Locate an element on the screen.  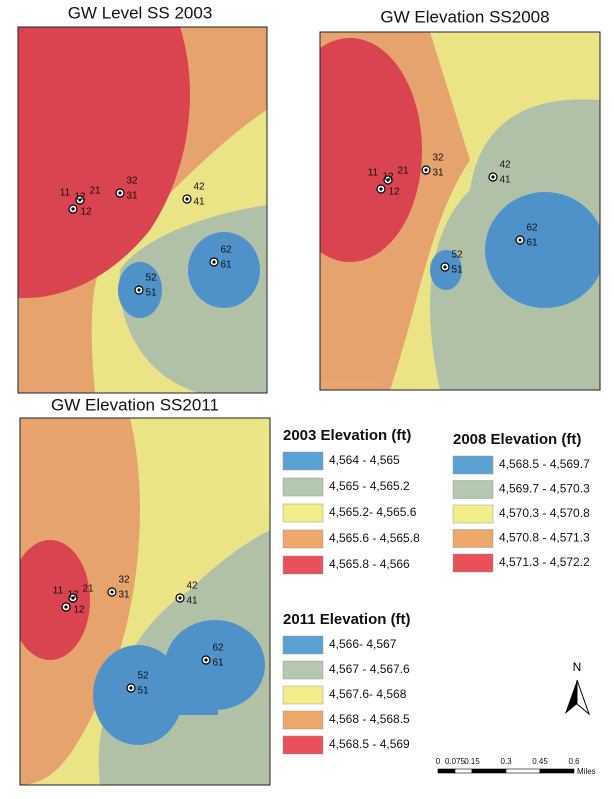
legend-label: 4,570.8 - 4,571.3 is located at coordinates (544, 538).